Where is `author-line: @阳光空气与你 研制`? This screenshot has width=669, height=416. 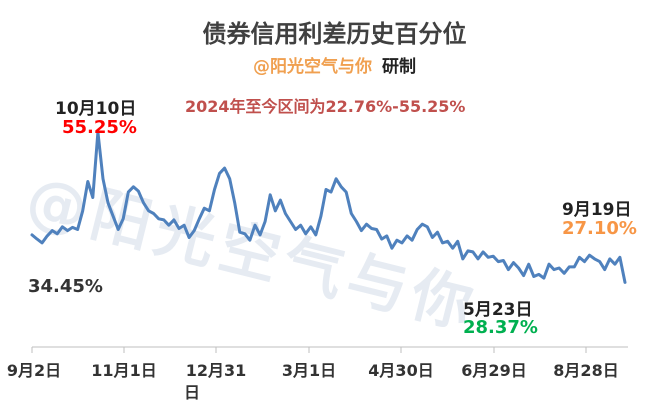 author-line: @阳光空气与你 研制 is located at coordinates (334, 64).